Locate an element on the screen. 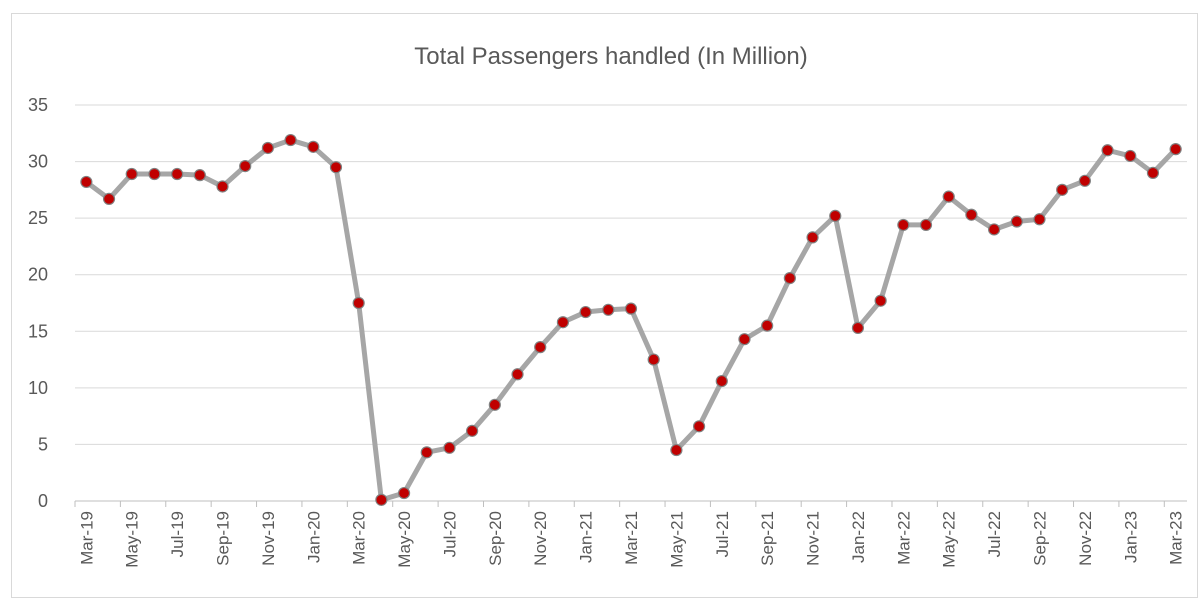  y-tick-label: 5 is located at coordinates (43, 444).